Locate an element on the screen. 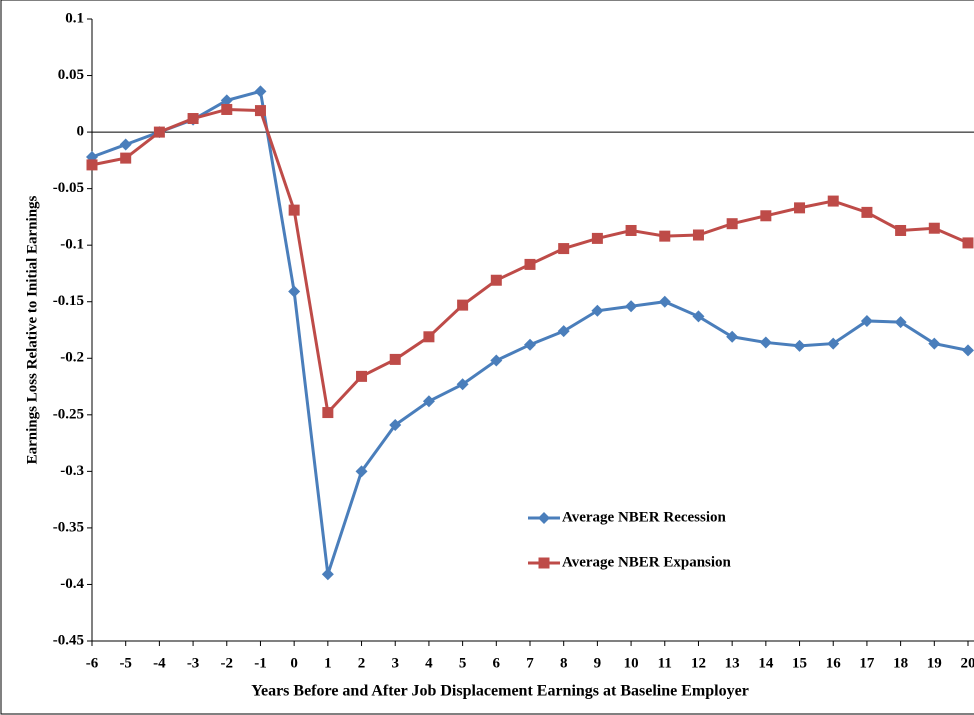  x-tick-label: 7 is located at coordinates (530, 663).